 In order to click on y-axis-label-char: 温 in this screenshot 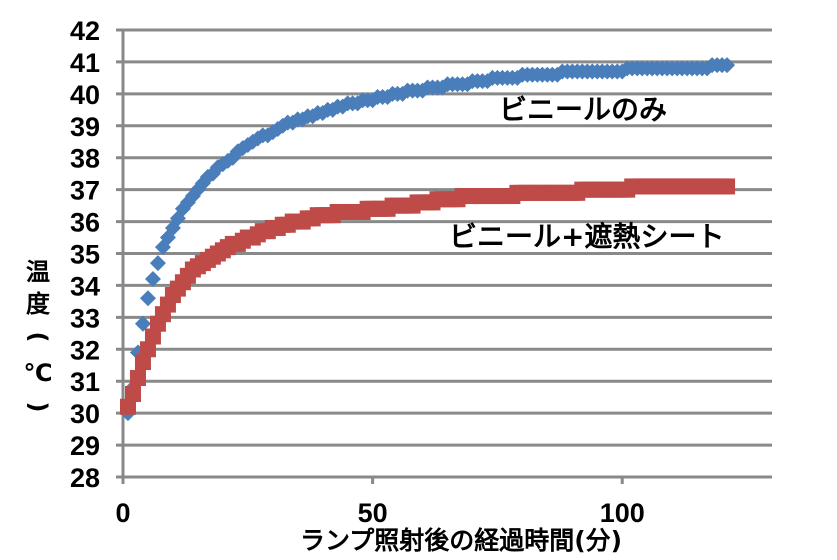, I will do `click(38, 272)`.